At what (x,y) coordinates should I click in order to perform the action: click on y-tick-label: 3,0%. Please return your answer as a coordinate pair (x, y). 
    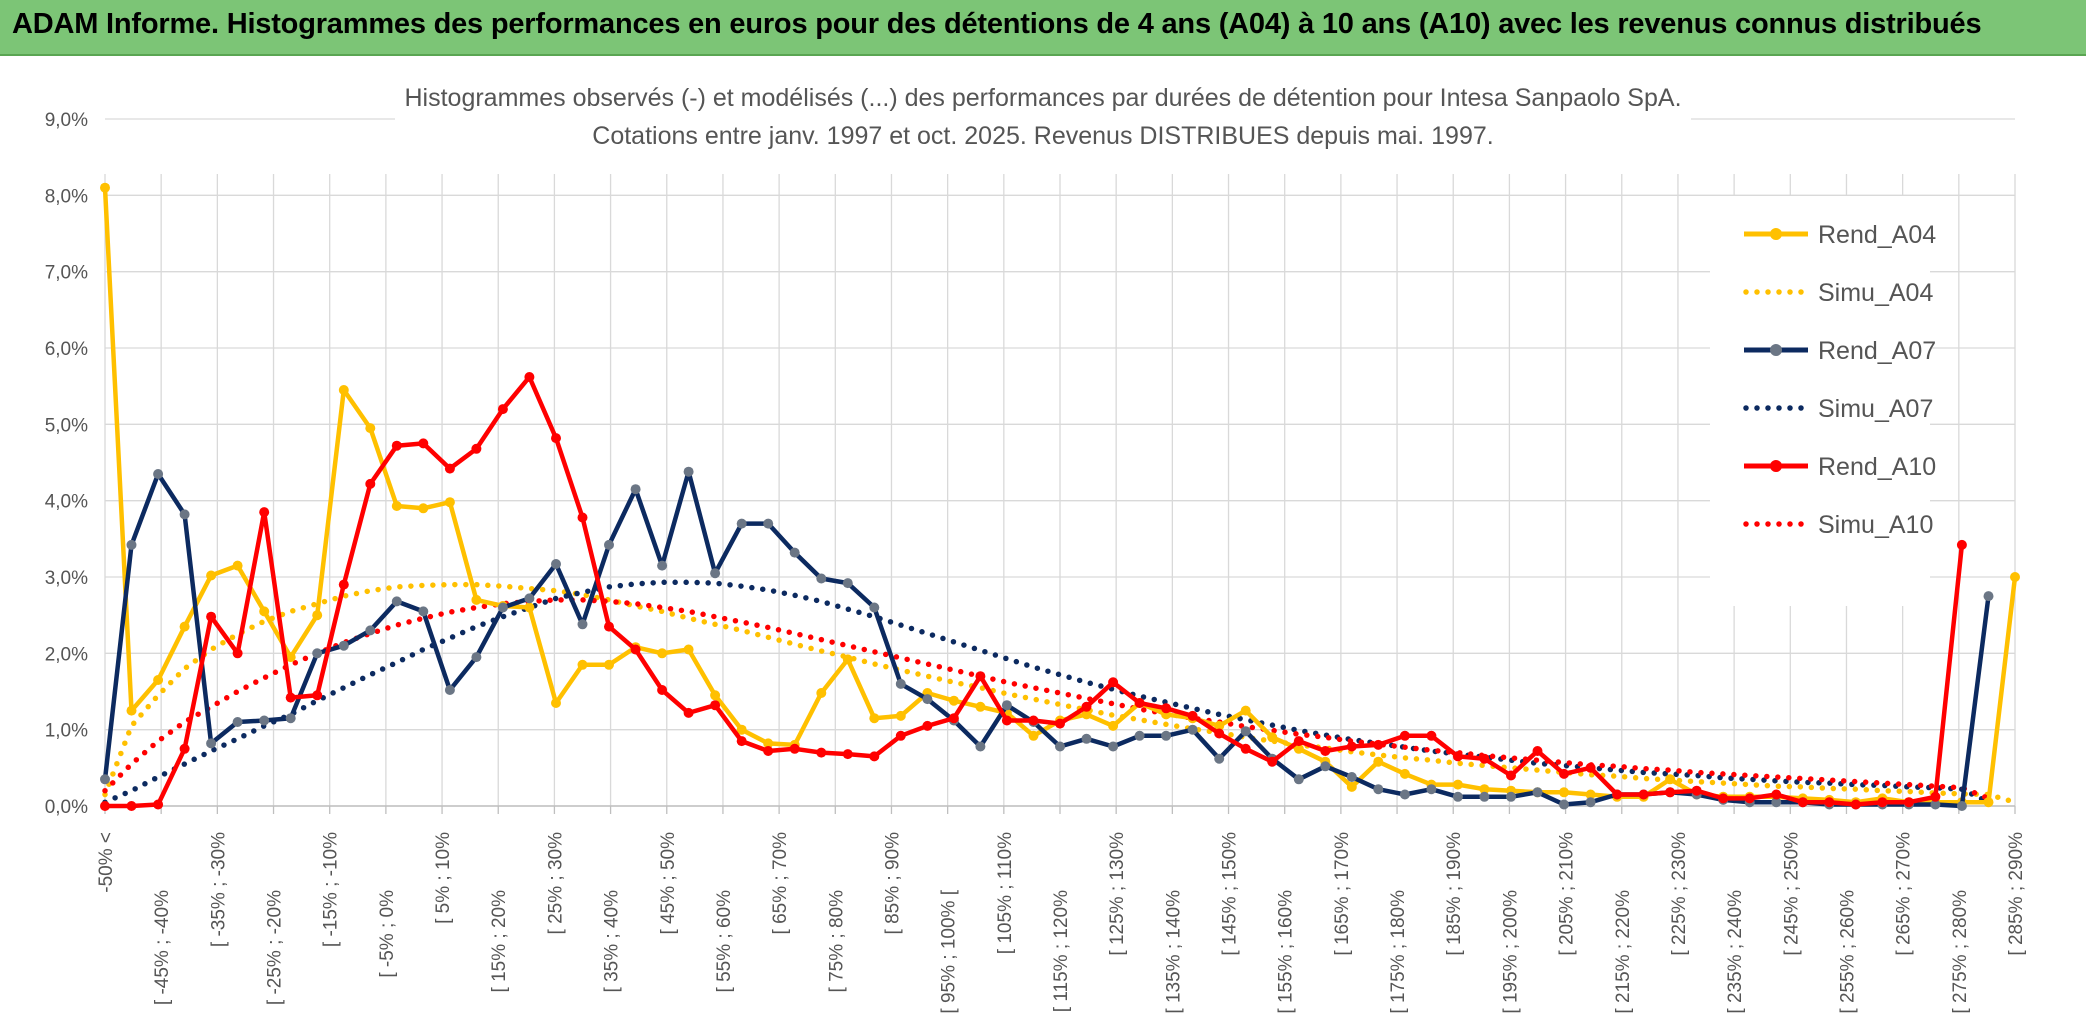
    Looking at the image, I should click on (66, 578).